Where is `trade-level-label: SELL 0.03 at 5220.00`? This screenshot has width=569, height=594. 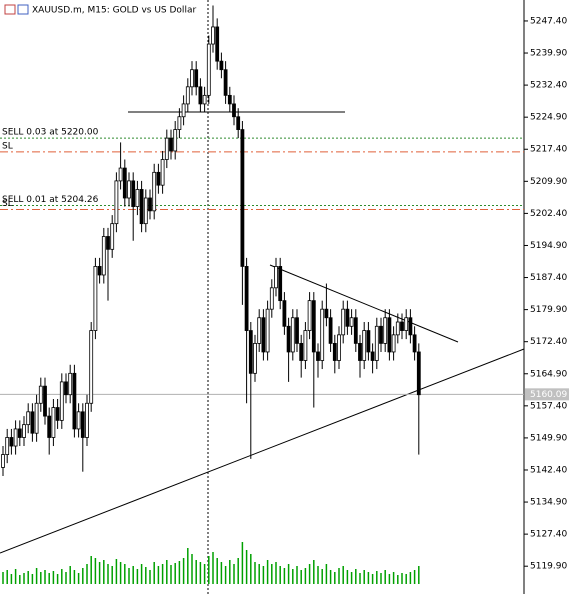 trade-level-label: SELL 0.03 at 5220.00 is located at coordinates (50, 133).